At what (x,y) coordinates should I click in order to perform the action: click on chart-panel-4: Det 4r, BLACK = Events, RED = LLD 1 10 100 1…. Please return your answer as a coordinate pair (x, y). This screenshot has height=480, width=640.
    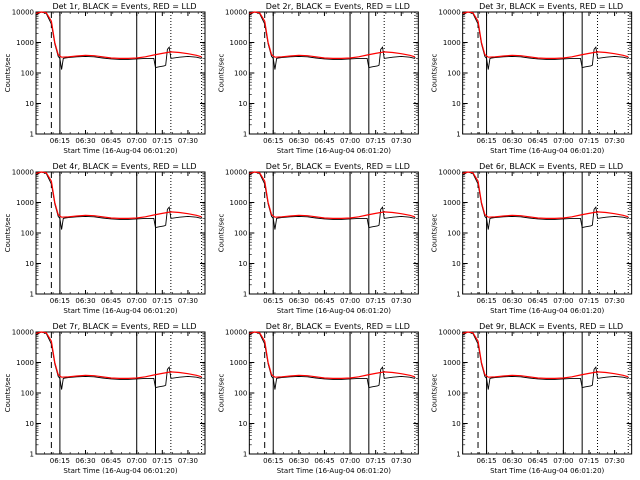
    Looking at the image, I should click on (105, 238).